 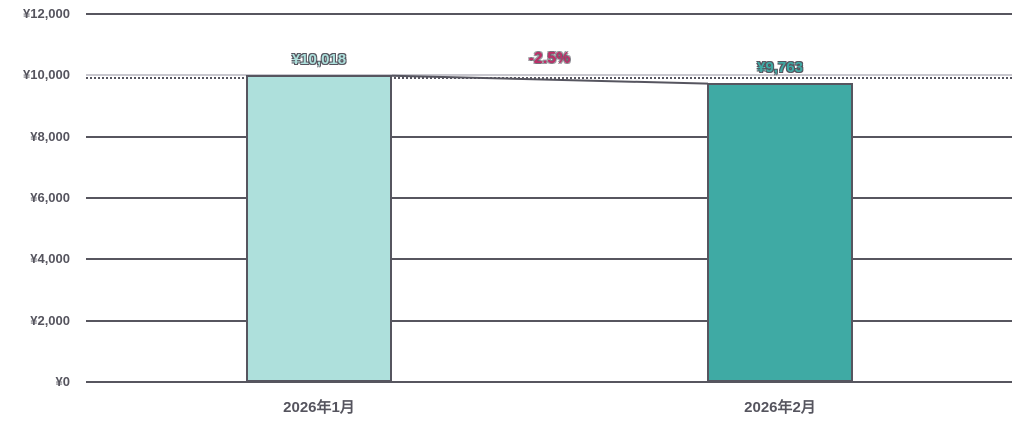 I want to click on y-tick-label-2000: ¥2,000, so click(x=50, y=320).